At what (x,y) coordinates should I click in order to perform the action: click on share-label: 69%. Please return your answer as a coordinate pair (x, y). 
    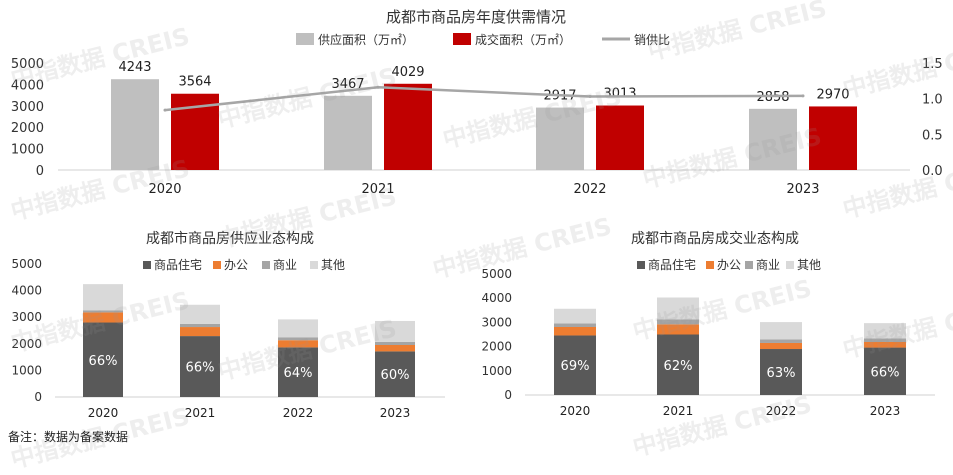
    Looking at the image, I should click on (575, 366).